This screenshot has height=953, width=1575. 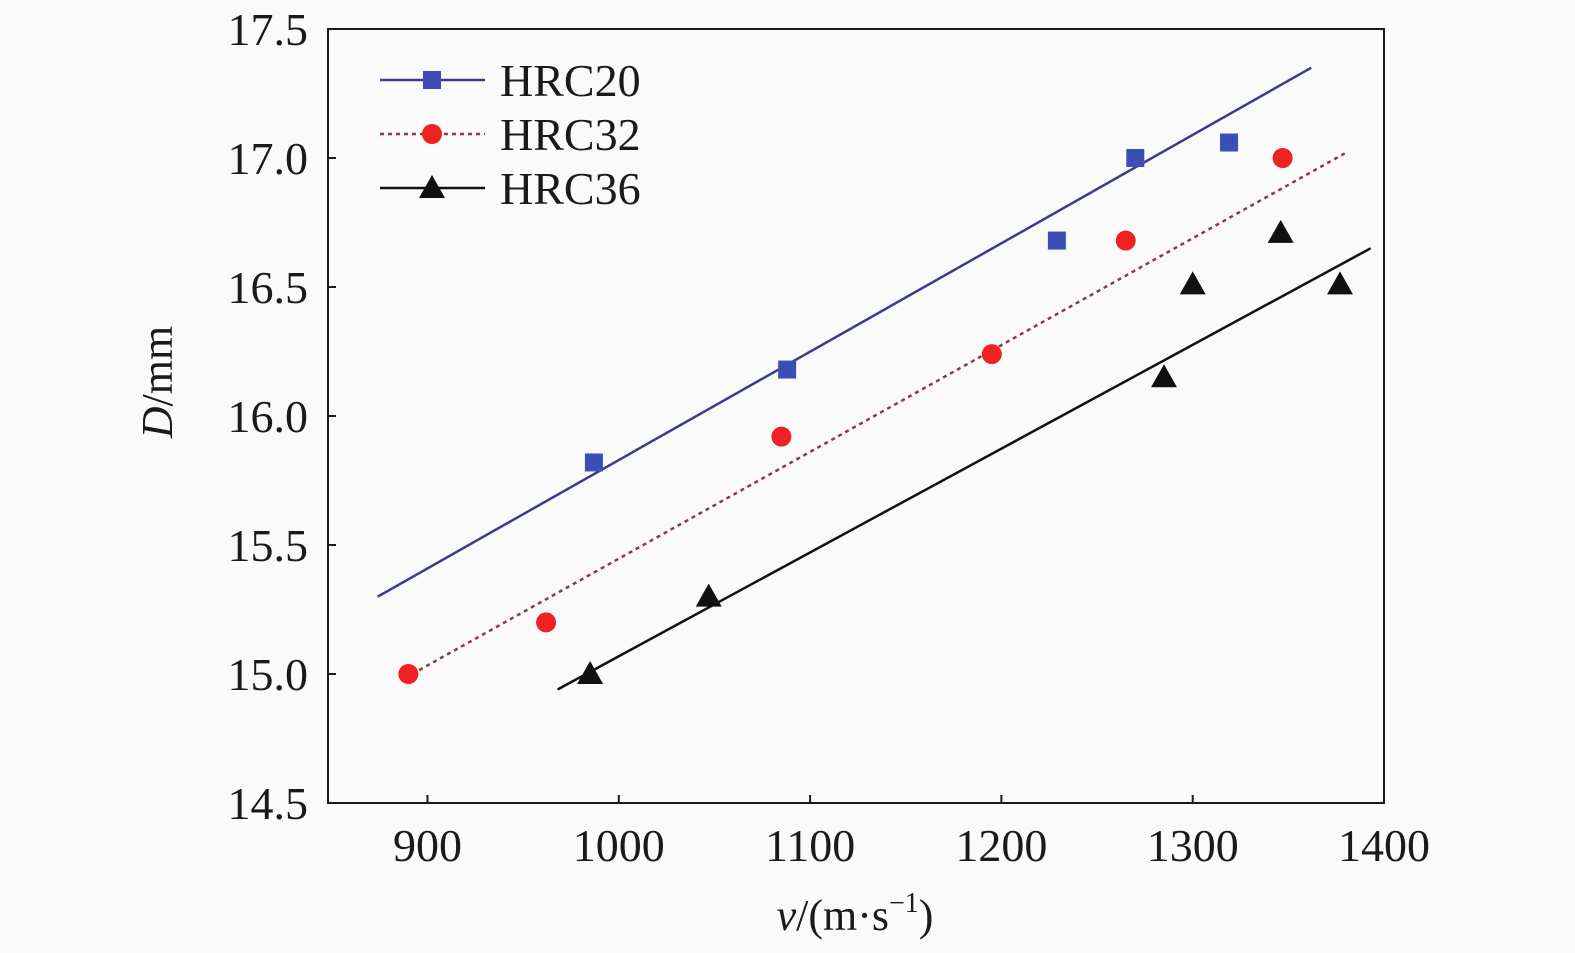 What do you see at coordinates (268, 674) in the screenshot?
I see `y-tick-label: 15.0` at bounding box center [268, 674].